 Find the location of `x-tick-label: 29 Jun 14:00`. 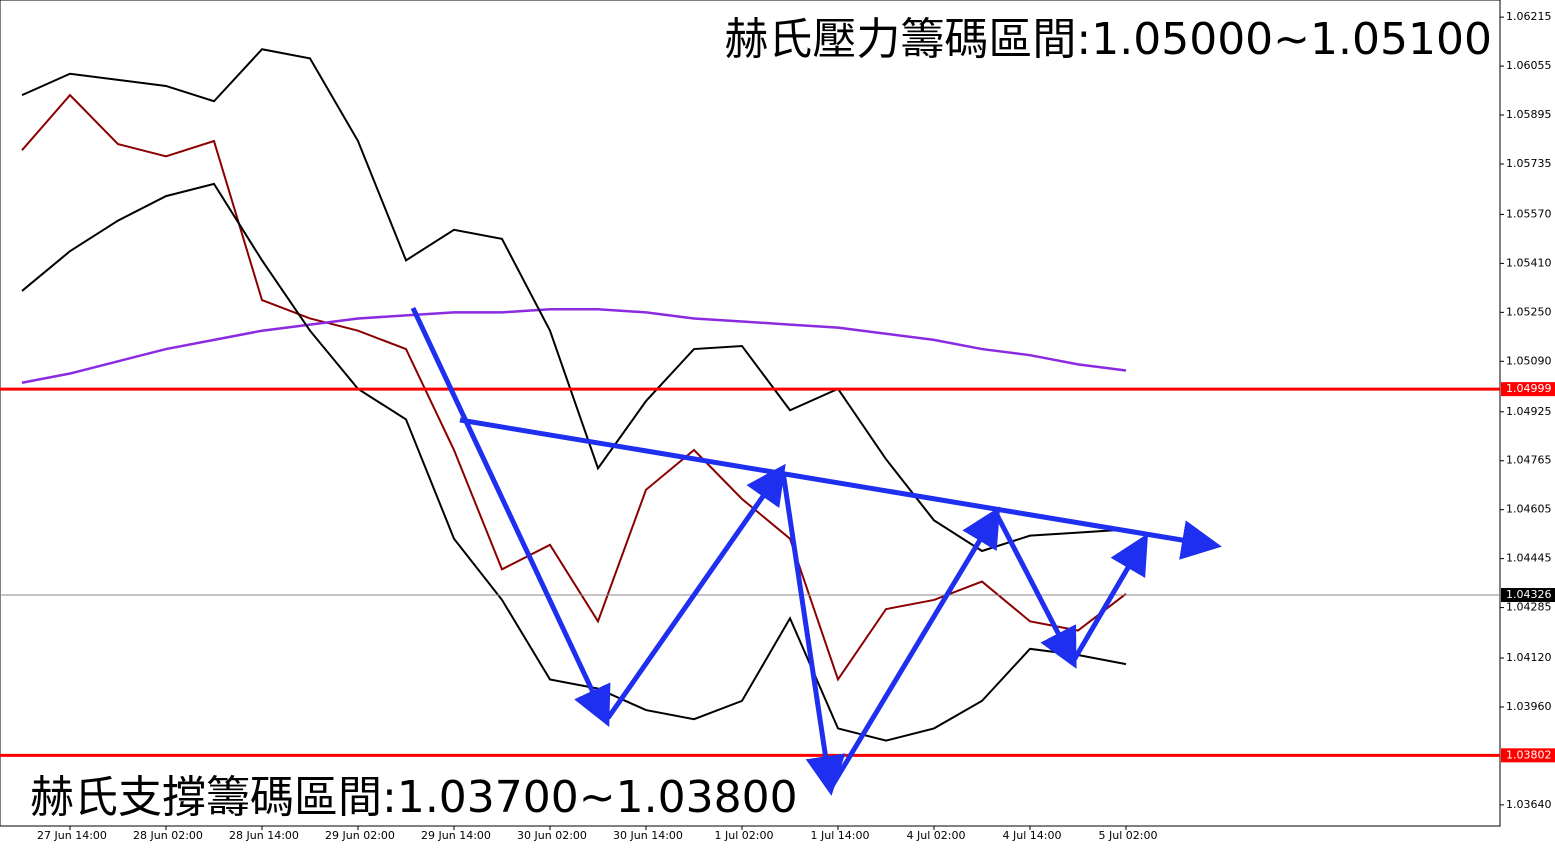

x-tick-label: 29 Jun 14:00 is located at coordinates (456, 835).